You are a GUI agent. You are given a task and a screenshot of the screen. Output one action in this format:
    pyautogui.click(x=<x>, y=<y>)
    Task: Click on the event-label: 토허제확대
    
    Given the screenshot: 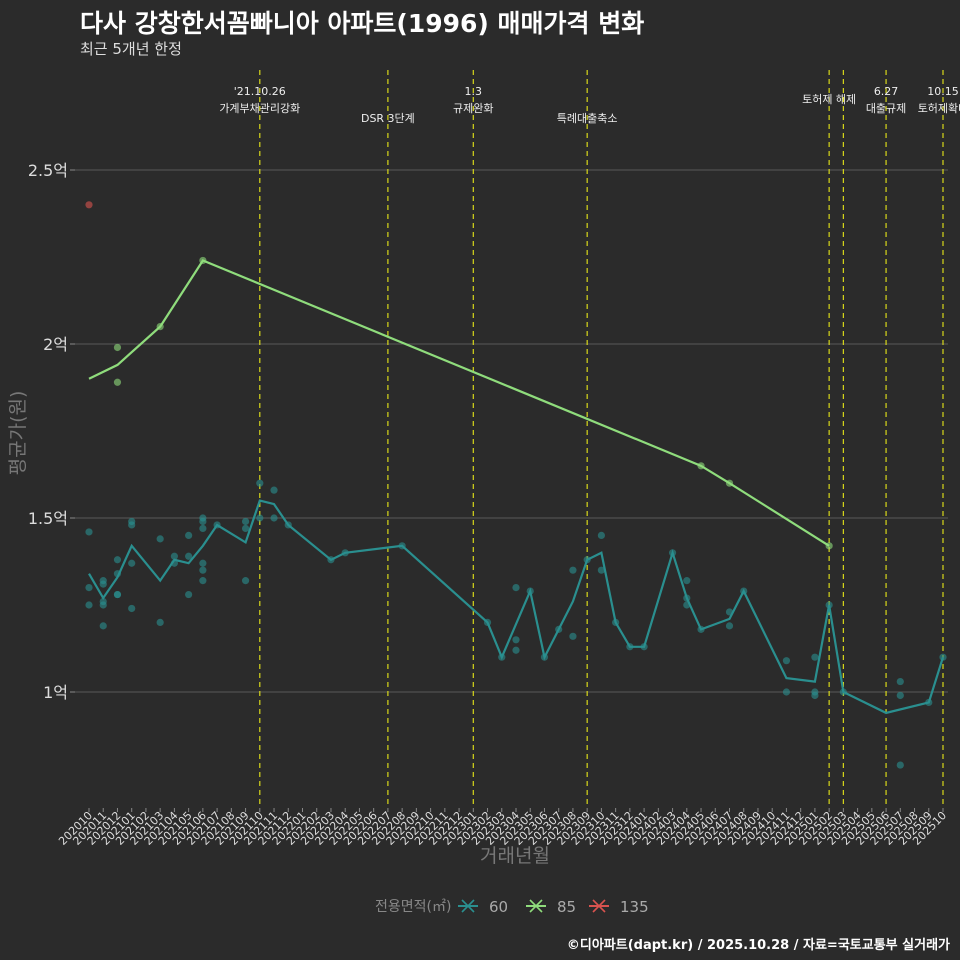 What is the action you would take?
    pyautogui.click(x=939, y=108)
    